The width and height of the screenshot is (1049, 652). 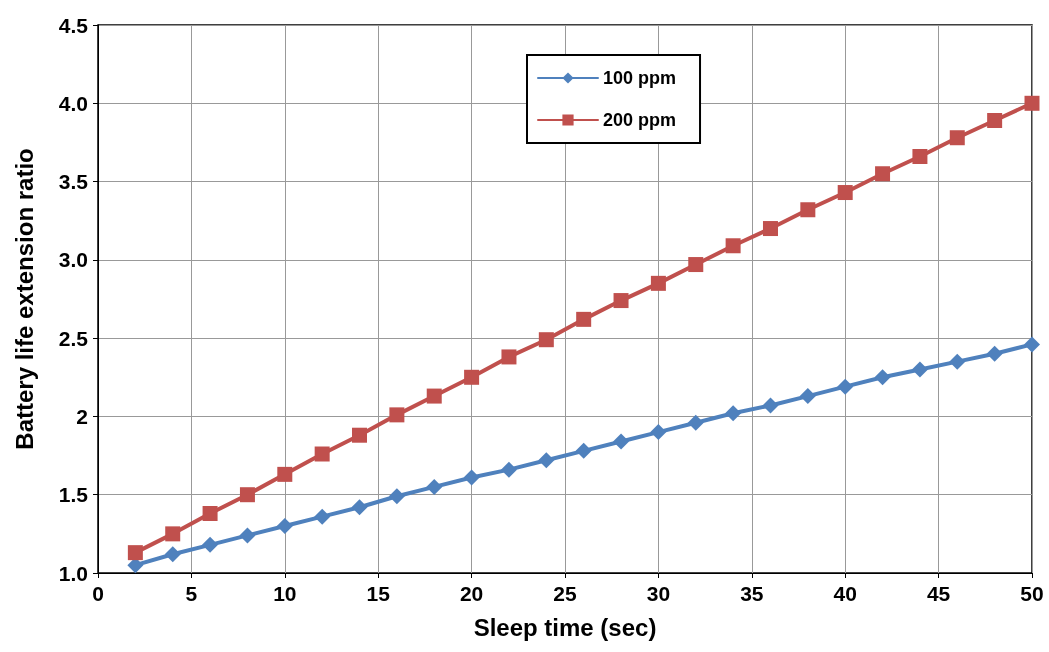 I want to click on y-tick-label: 3.0, so click(x=73, y=260).